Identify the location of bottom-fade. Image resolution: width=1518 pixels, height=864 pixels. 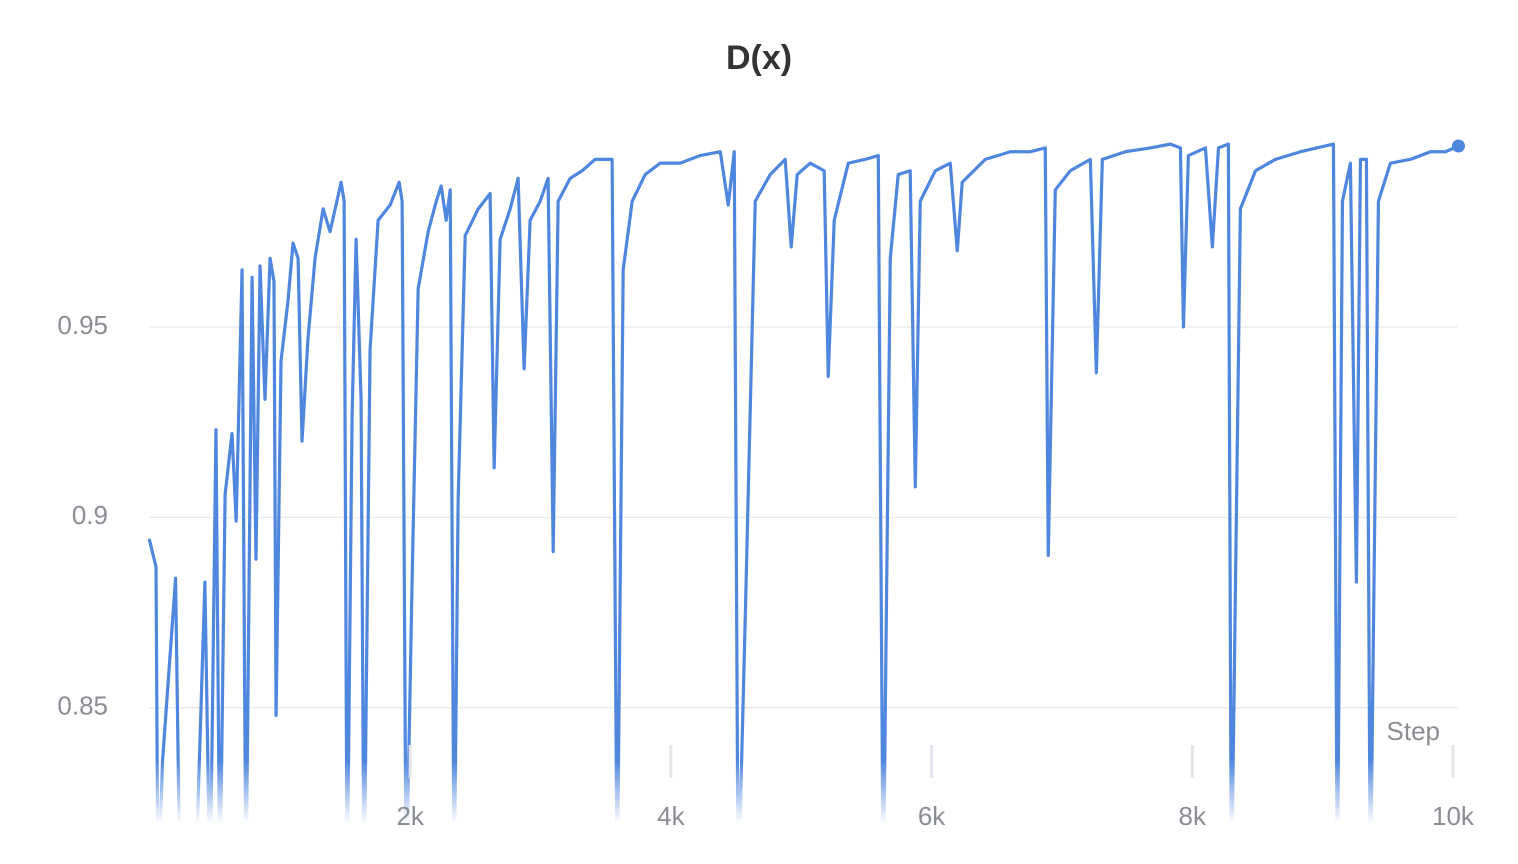
(805, 792).